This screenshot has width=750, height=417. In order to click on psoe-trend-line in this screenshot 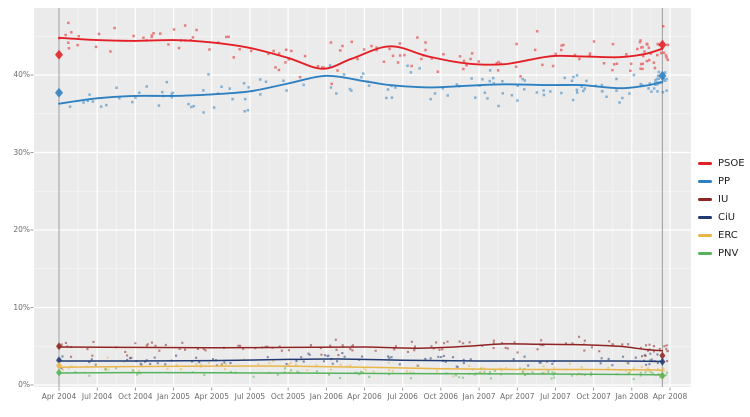, I will do `click(361, 53)`.